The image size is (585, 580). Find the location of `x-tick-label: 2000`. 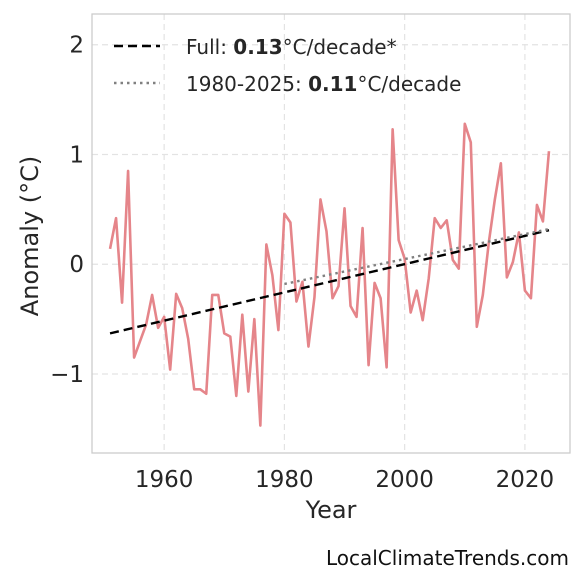

x-tick-label: 2000 is located at coordinates (404, 480).